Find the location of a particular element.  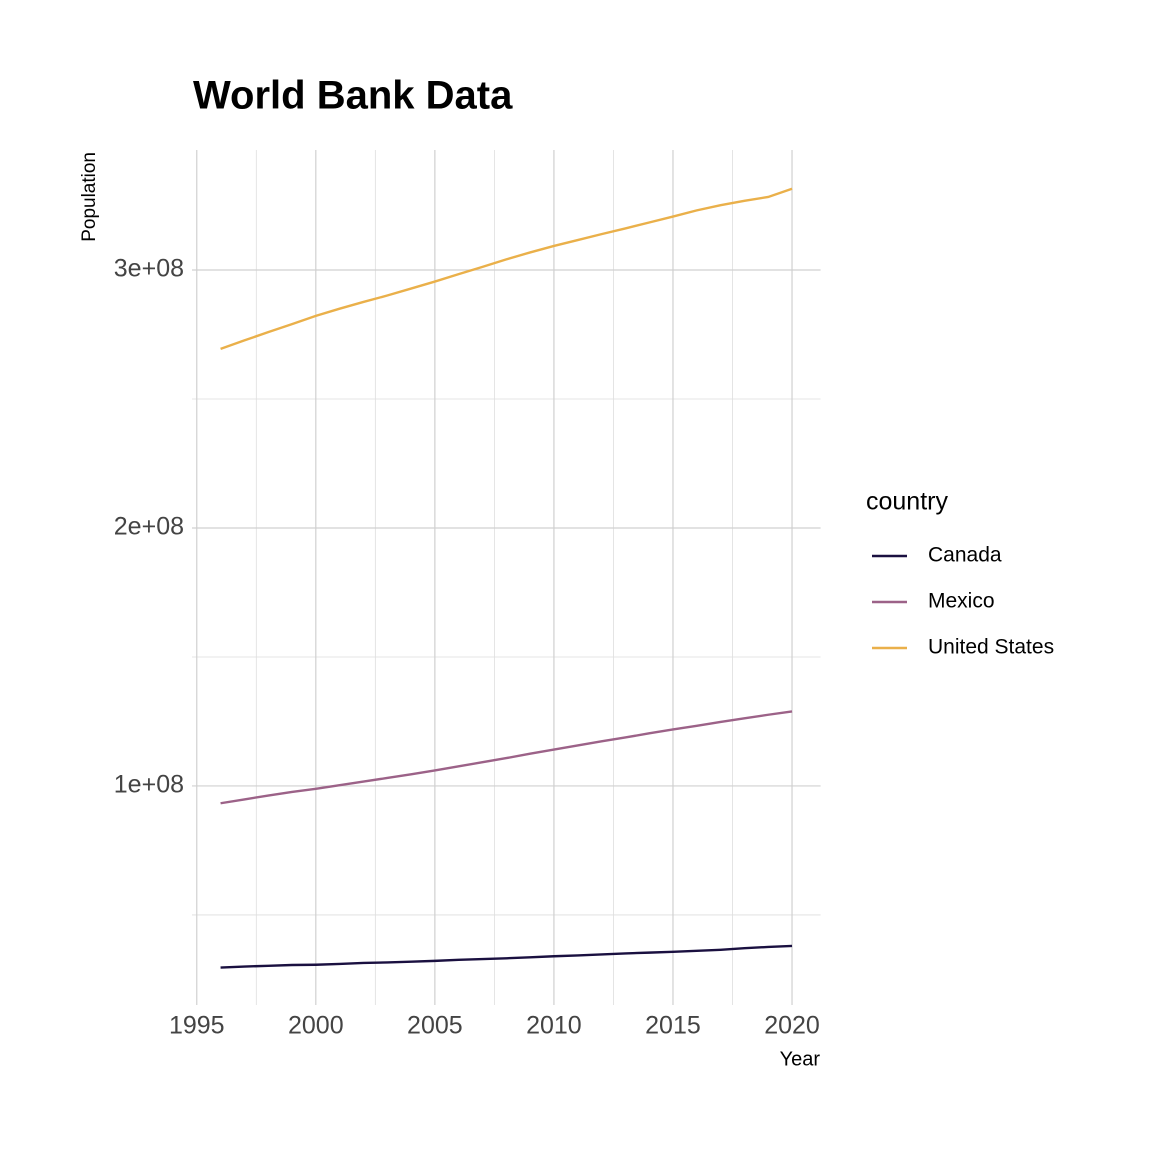

legend-label: Mexico is located at coordinates (961, 601).